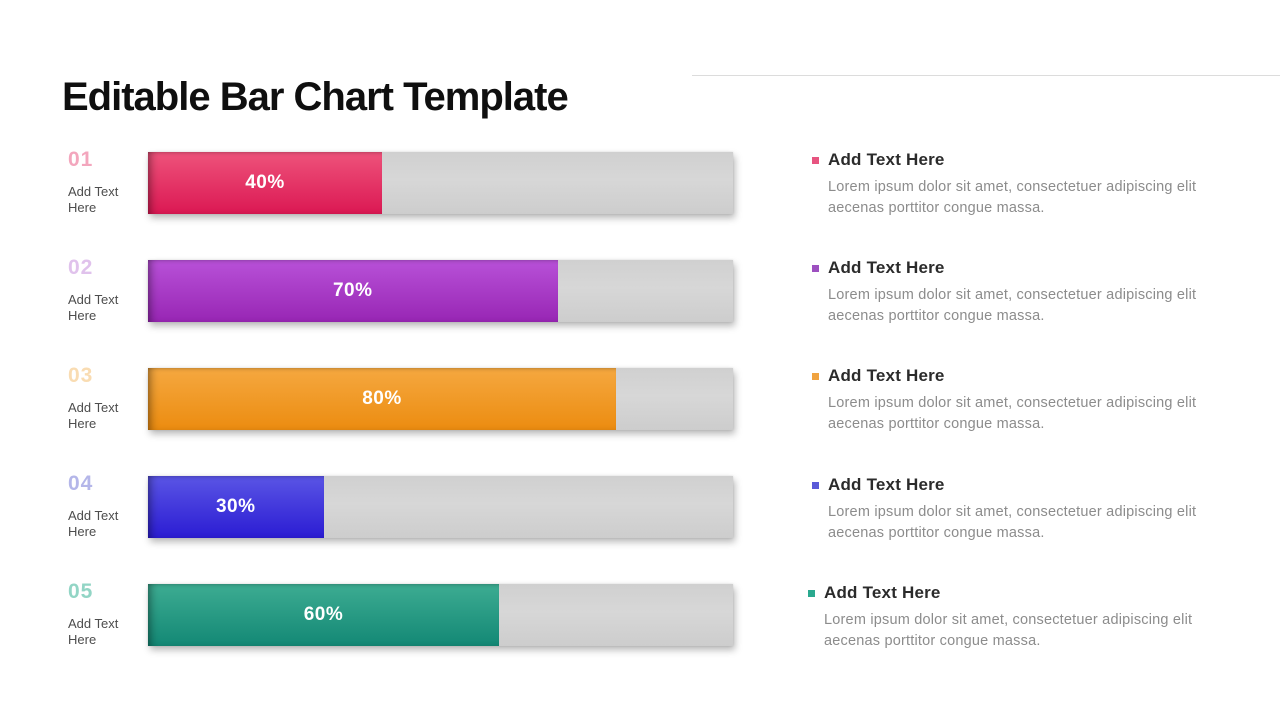  Describe the element at coordinates (440, 507) in the screenshot. I see `bar-track: 30%` at that location.